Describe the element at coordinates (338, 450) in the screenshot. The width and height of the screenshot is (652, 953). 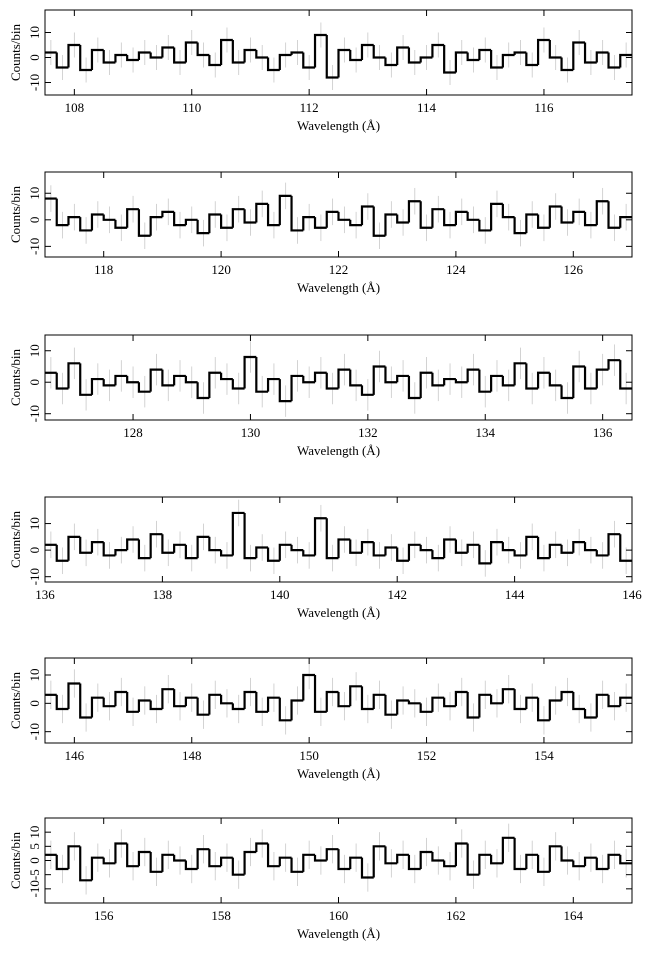
I see `x-axis-label: Wavelength (Å)` at that location.